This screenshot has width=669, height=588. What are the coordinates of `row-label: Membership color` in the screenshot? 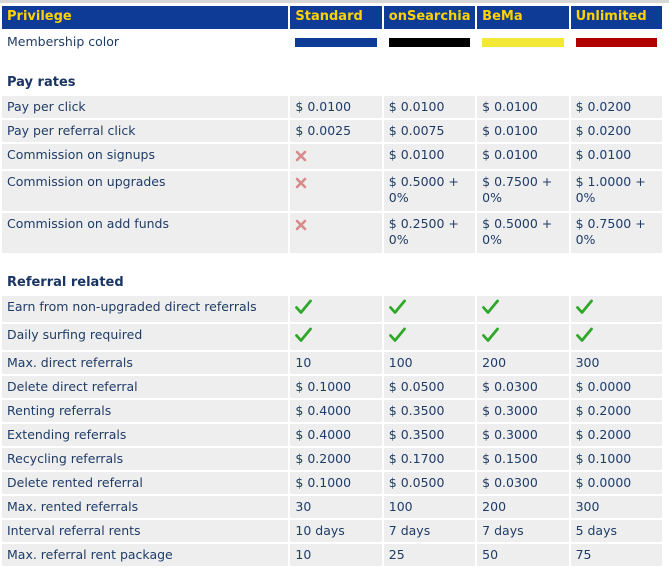 It's located at (145, 42).